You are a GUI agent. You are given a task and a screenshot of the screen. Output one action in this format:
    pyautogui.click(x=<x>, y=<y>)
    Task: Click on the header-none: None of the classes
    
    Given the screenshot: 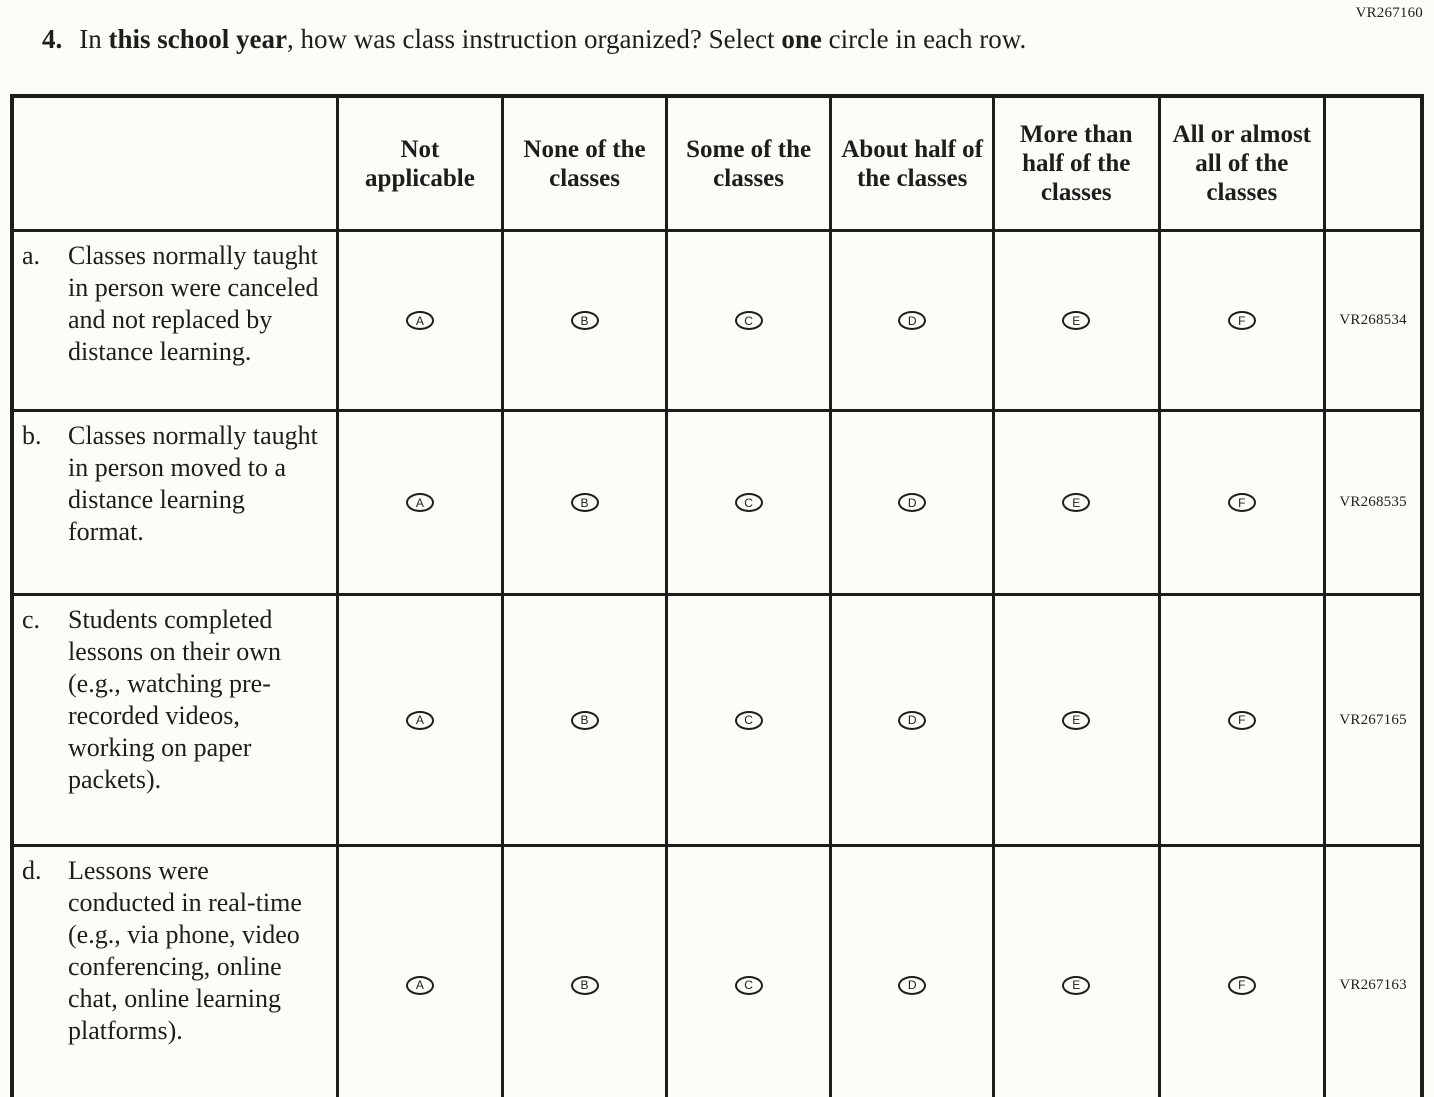 What is the action you would take?
    pyautogui.click(x=584, y=163)
    